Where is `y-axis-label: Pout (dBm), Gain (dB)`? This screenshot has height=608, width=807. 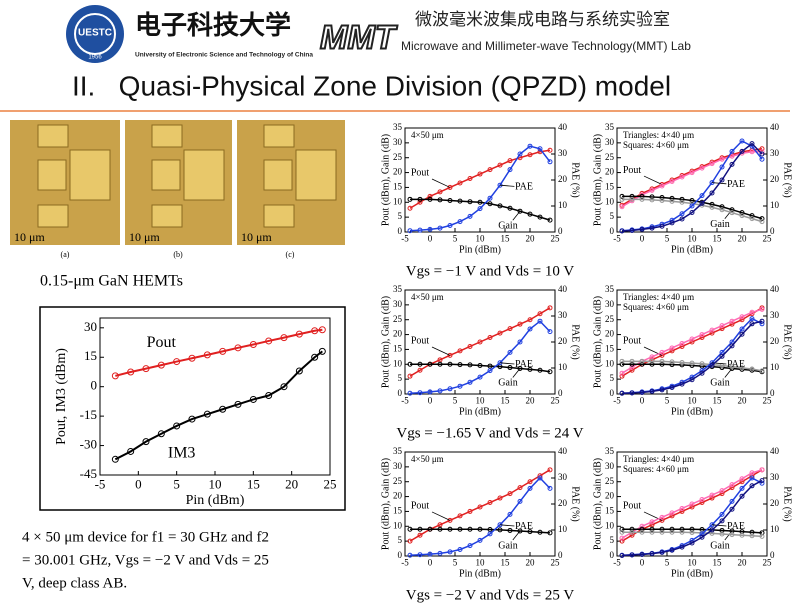
y-axis-label: Pout (dBm), Gain (dB) is located at coordinates (597, 342).